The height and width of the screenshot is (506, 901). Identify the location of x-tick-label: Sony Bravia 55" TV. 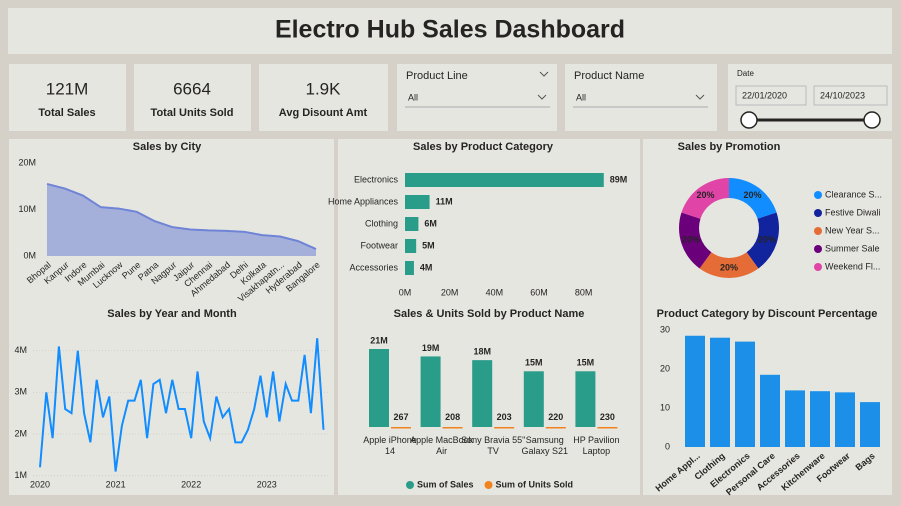
(493, 445).